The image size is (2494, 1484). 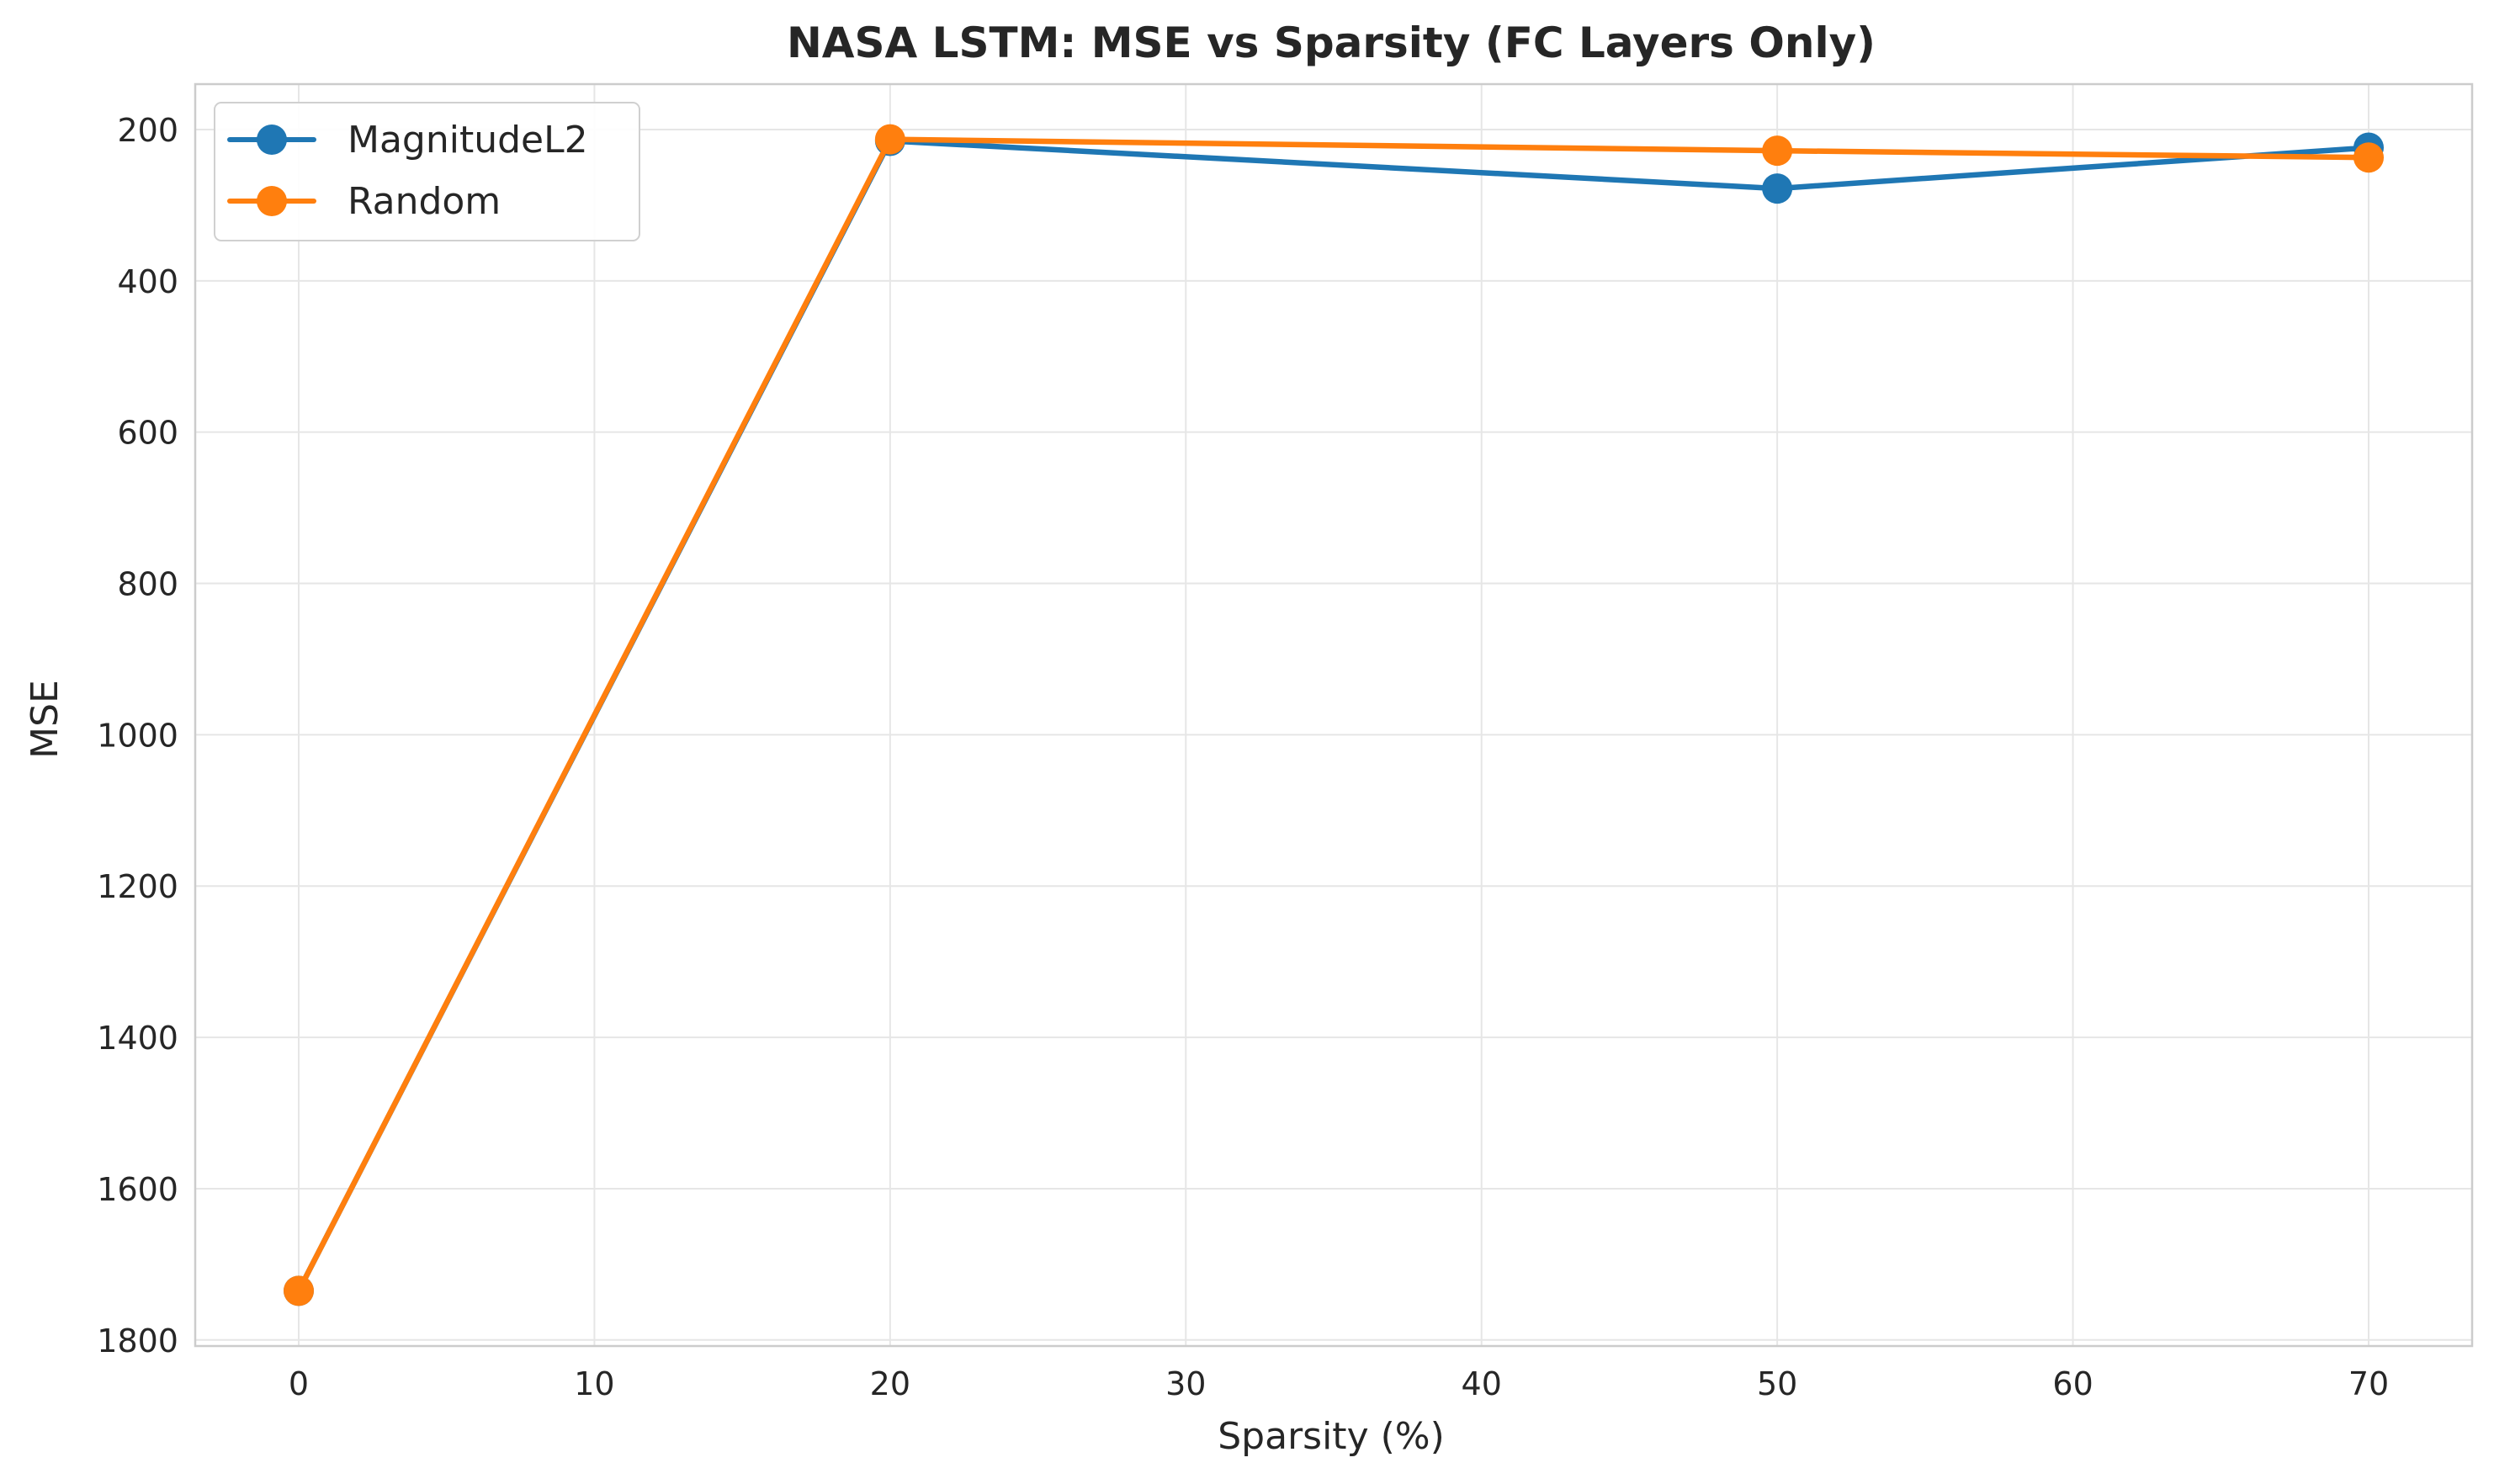 What do you see at coordinates (272, 140) in the screenshot?
I see `legend-marker-magnitudel2` at bounding box center [272, 140].